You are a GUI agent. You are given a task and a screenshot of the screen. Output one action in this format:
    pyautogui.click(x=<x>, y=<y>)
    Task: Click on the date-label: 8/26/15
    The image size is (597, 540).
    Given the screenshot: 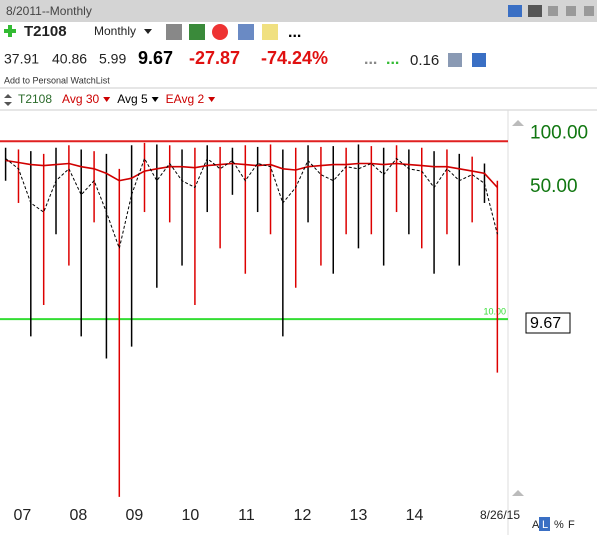 What is the action you would take?
    pyautogui.click(x=500, y=515)
    